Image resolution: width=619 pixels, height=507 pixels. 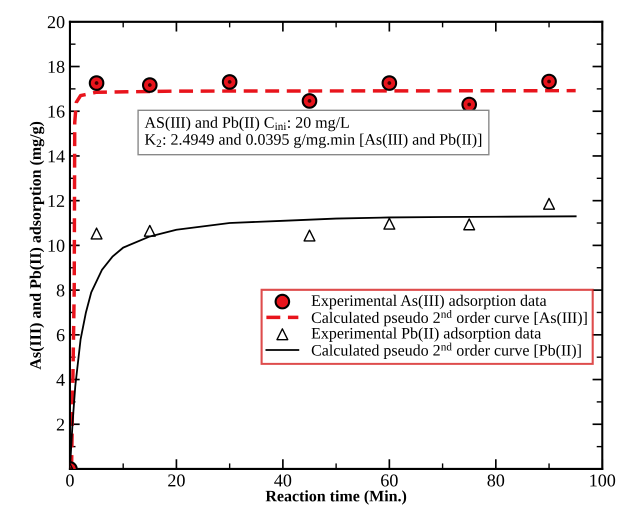 I want to click on legend-label: Experimental Pb(II) adsorption data, so click(x=427, y=334).